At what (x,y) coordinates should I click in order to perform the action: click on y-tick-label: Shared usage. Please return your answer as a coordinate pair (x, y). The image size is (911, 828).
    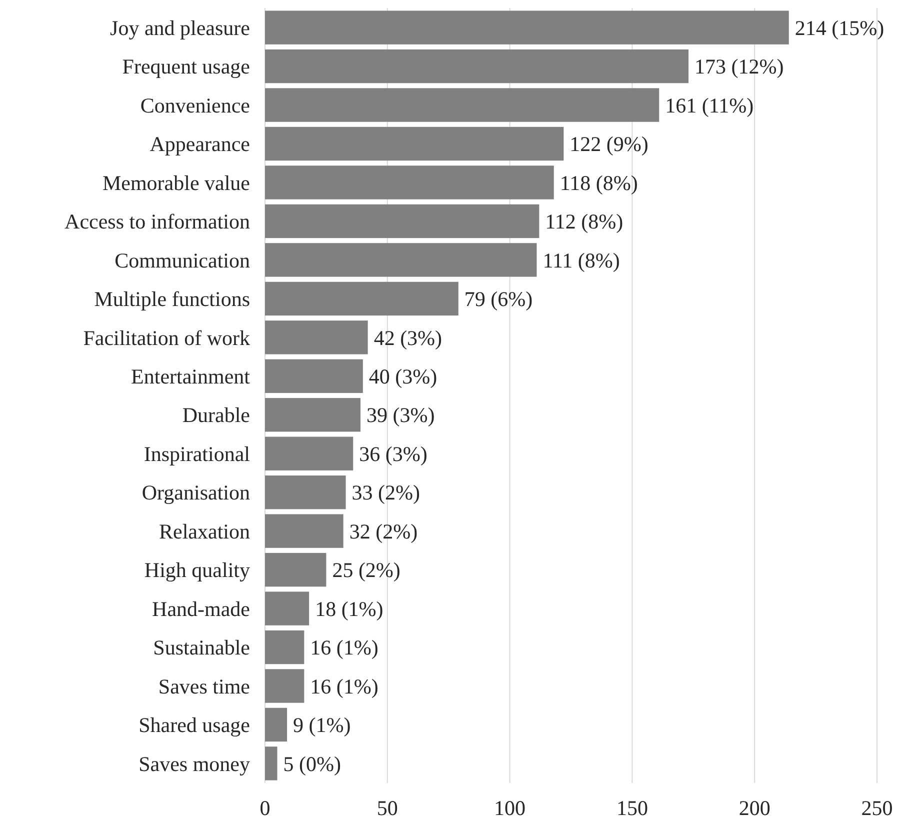
    Looking at the image, I should click on (194, 725).